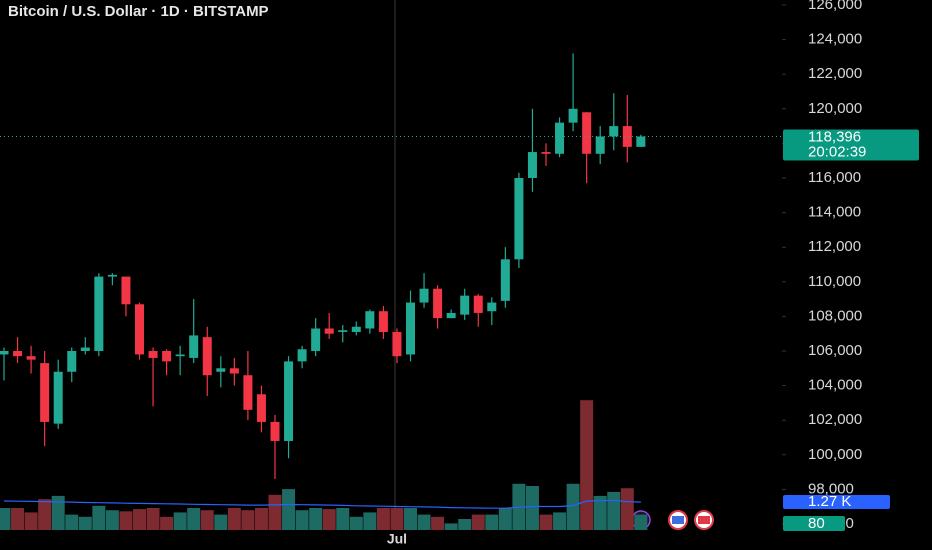  Describe the element at coordinates (835, 73) in the screenshot. I see `y-tick-label: 122,000` at that location.